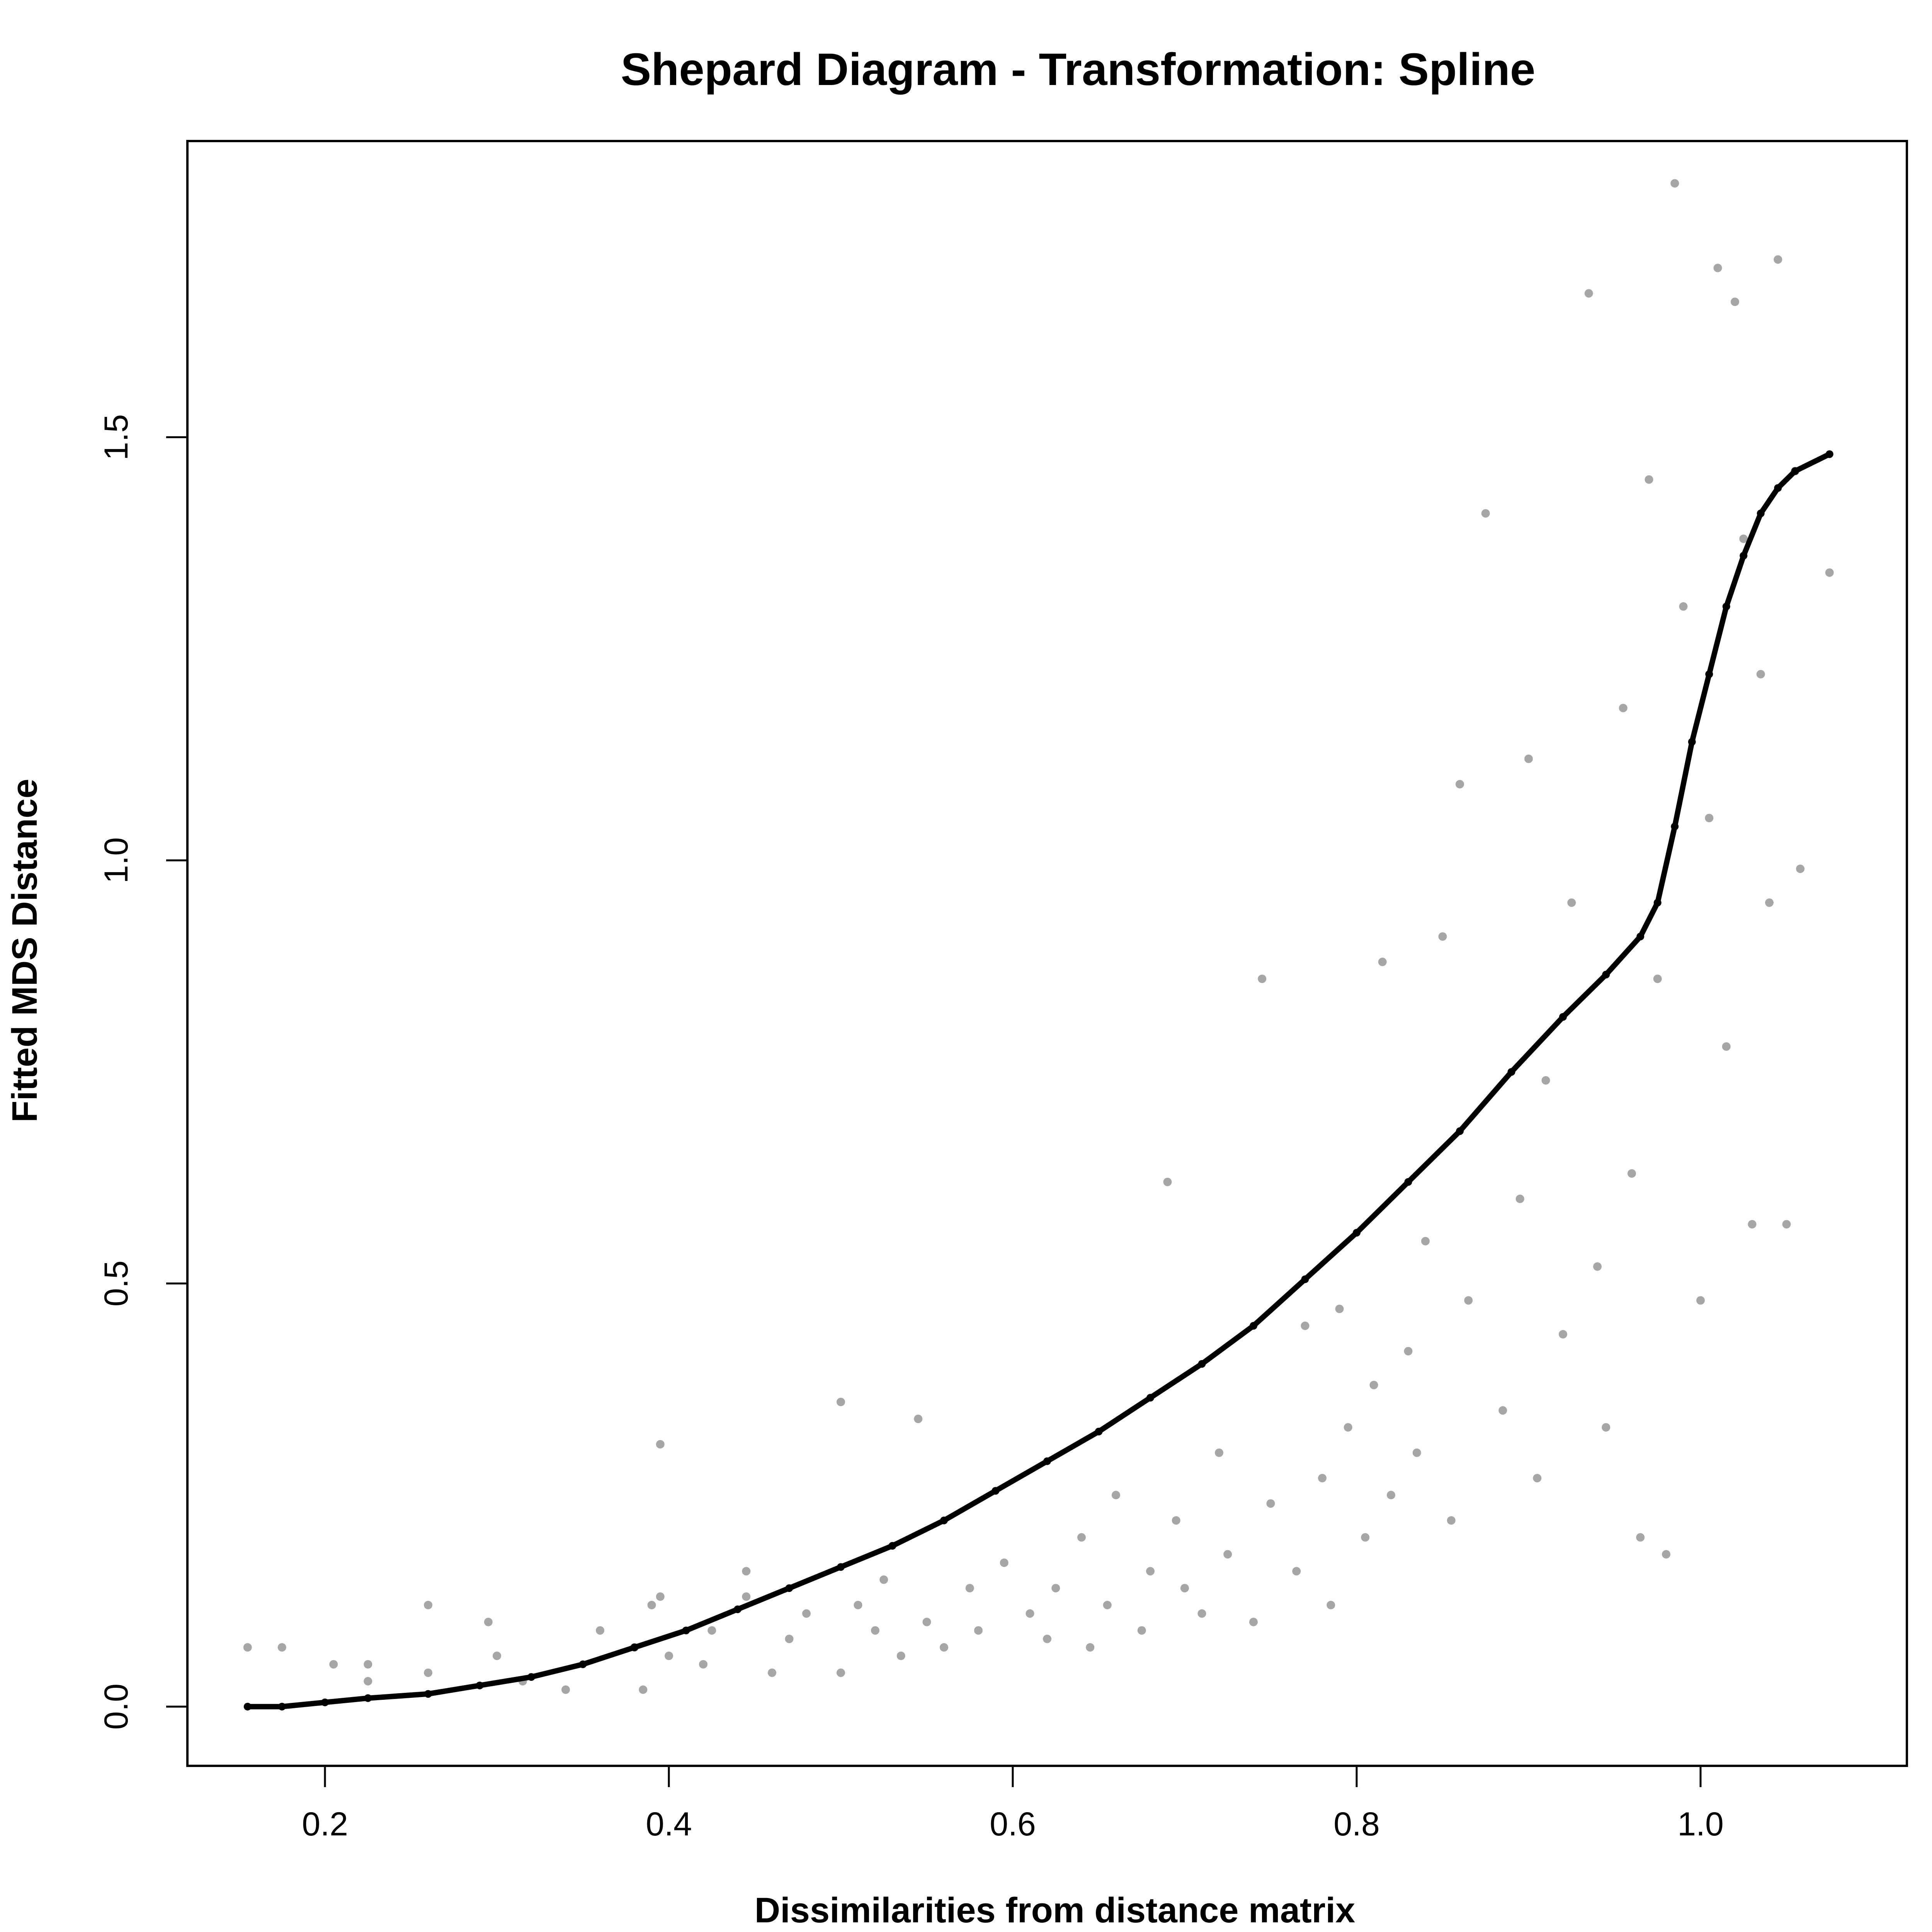 The image size is (1932, 1932). I want to click on x-tick-label: 0.2, so click(325, 1825).